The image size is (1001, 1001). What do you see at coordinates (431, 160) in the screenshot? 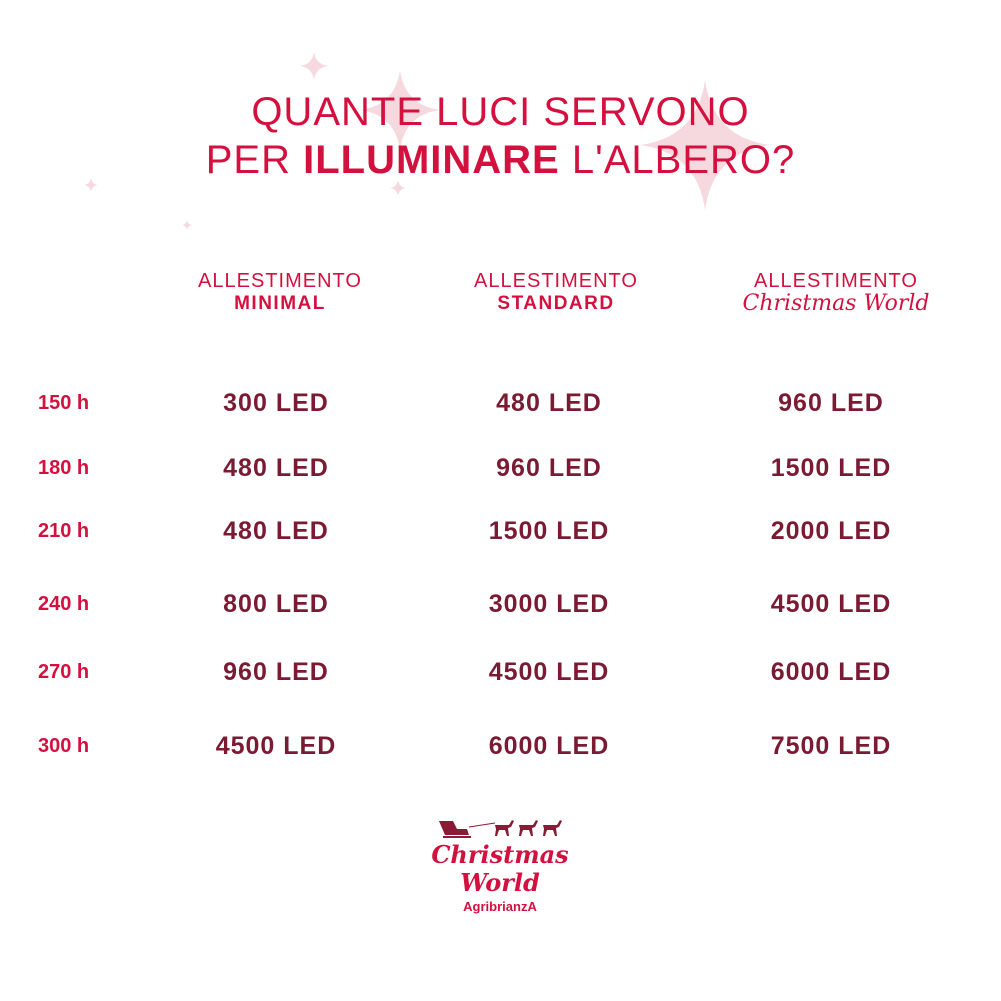
I see `title-bold: ILLUMINARE` at bounding box center [431, 160].